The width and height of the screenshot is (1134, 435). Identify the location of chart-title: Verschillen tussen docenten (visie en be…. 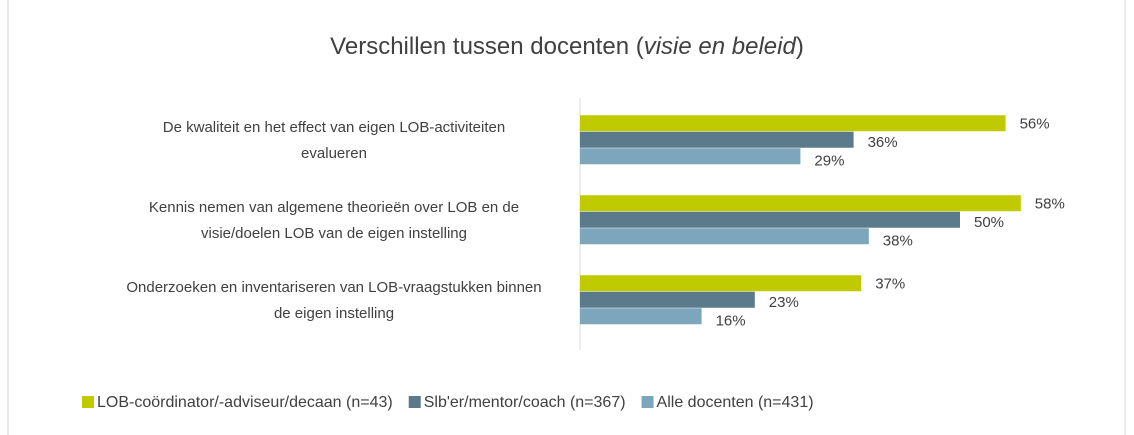
(567, 46).